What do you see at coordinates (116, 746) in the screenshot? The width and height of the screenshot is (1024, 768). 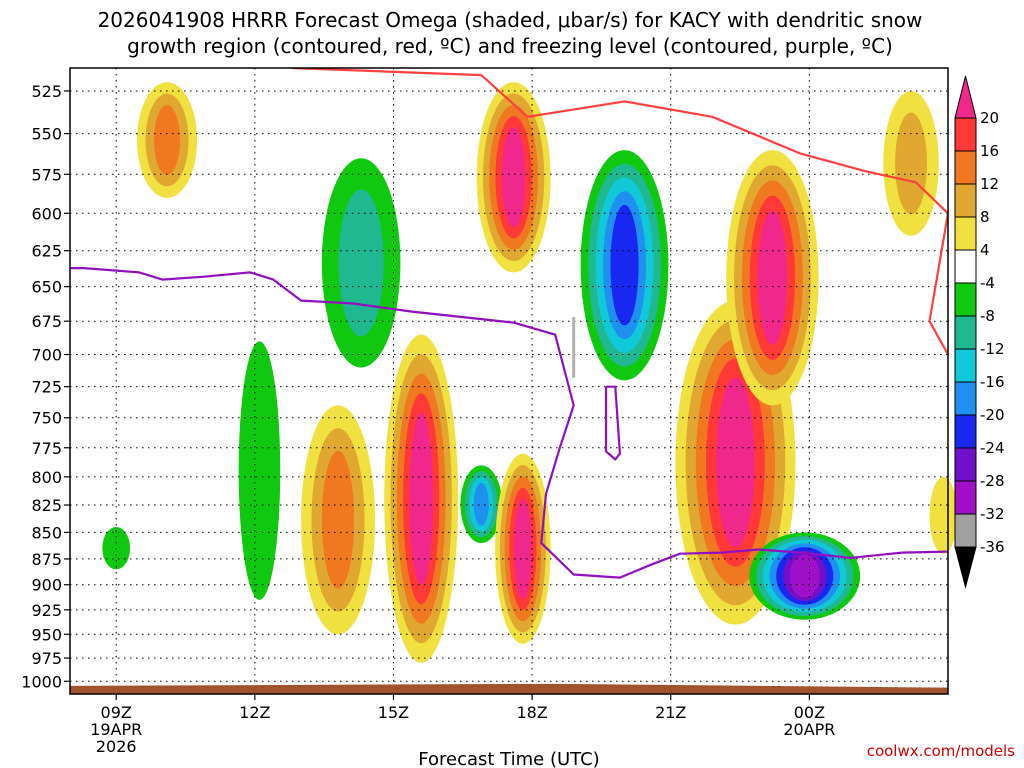 I see `x-tick-label-09Z-2: 2026` at bounding box center [116, 746].